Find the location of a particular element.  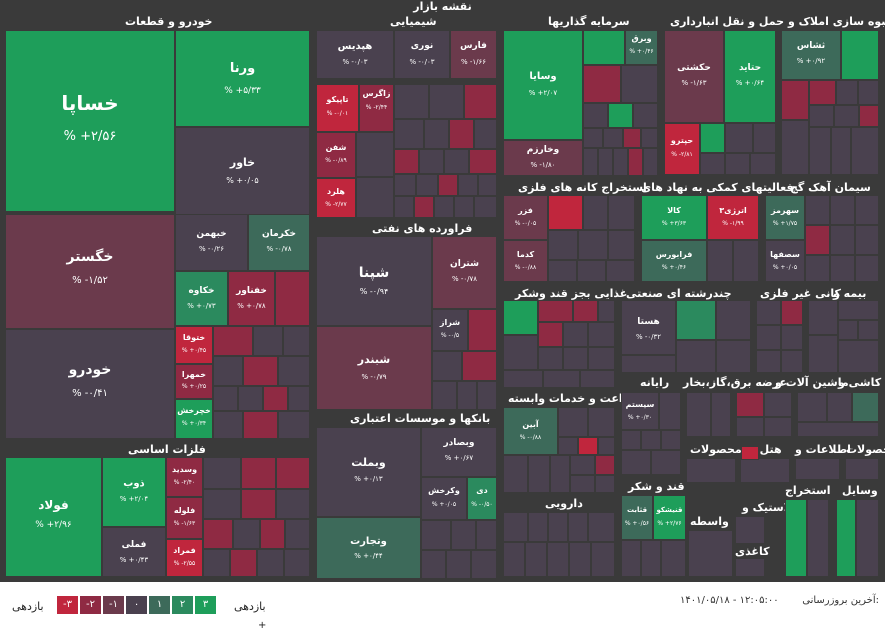

tile-re-s6 is located at coordinates (821, 116).